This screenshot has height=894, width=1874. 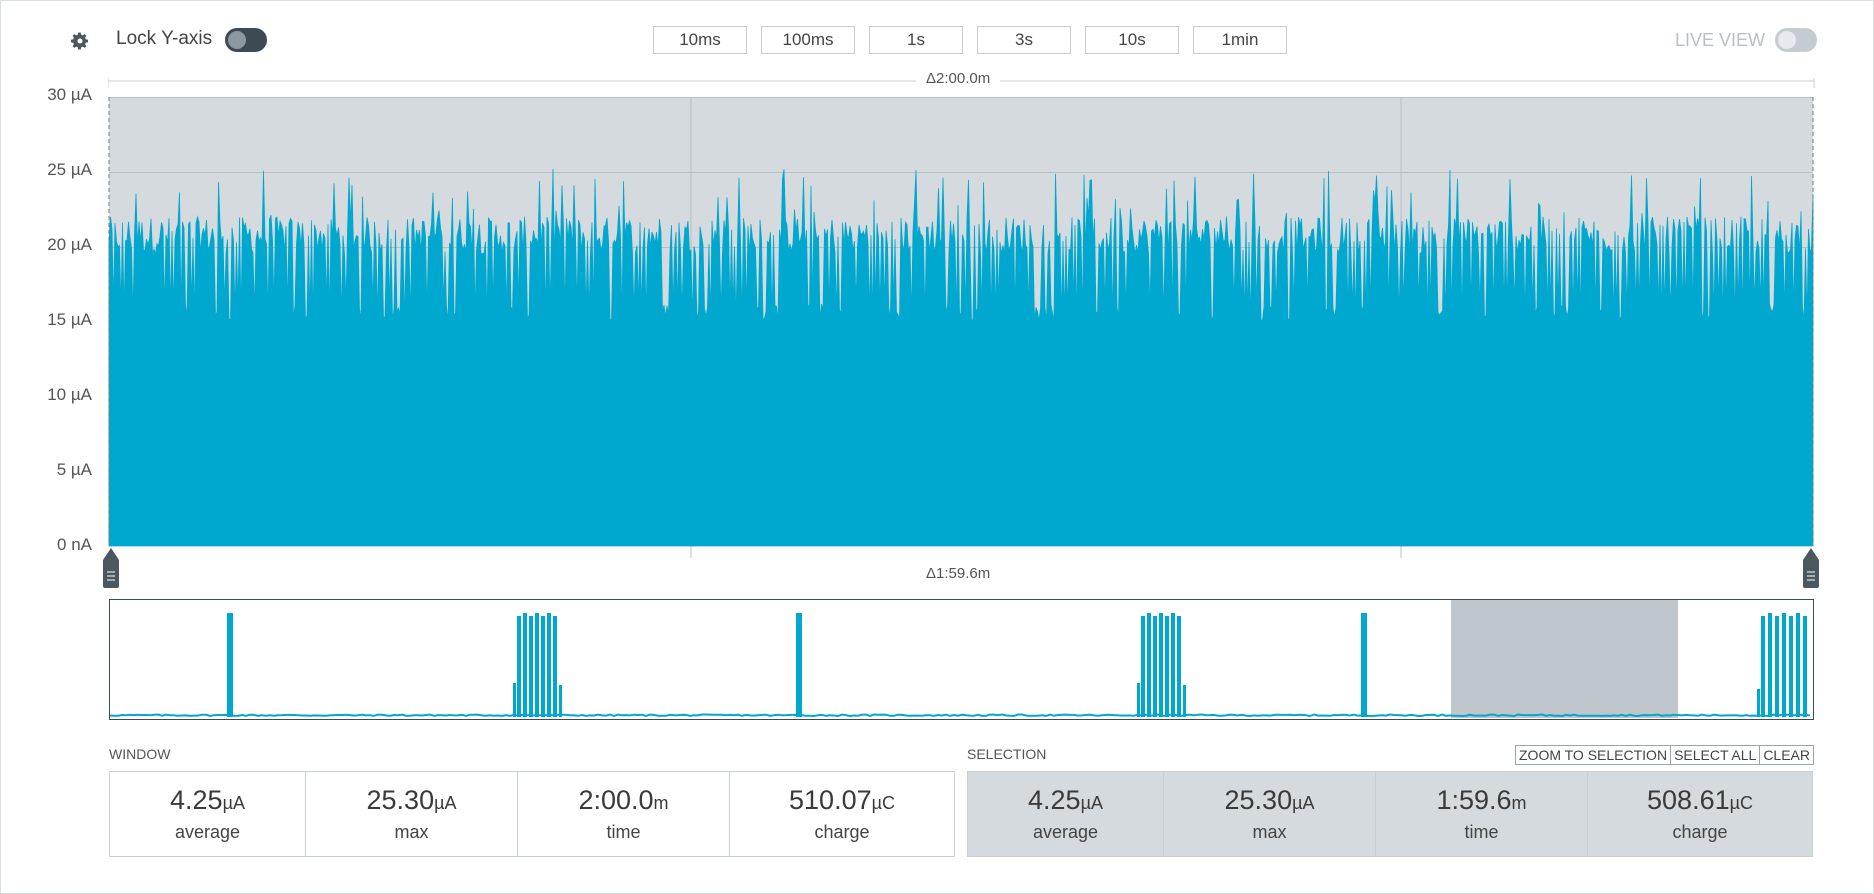 What do you see at coordinates (830, 800) in the screenshot?
I see `stat-value: 510.07` at bounding box center [830, 800].